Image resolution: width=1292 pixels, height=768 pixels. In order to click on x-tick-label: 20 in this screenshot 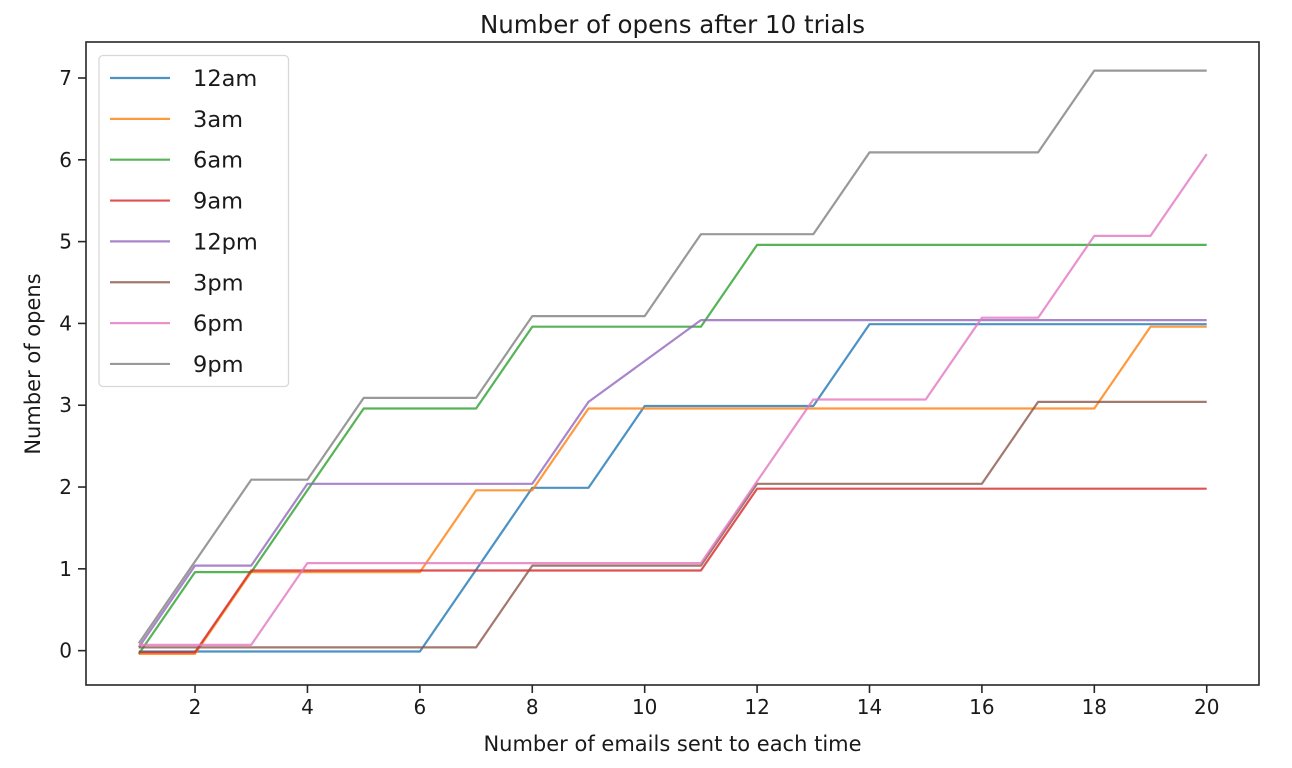, I will do `click(1206, 707)`.